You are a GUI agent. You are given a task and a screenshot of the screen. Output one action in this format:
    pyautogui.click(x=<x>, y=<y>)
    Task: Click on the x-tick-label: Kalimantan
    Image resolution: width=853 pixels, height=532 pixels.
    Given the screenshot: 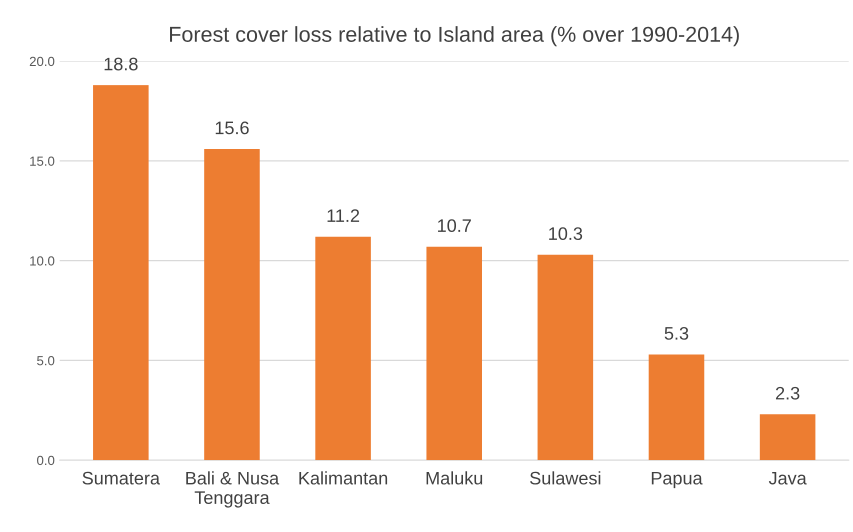 What is the action you would take?
    pyautogui.click(x=343, y=478)
    